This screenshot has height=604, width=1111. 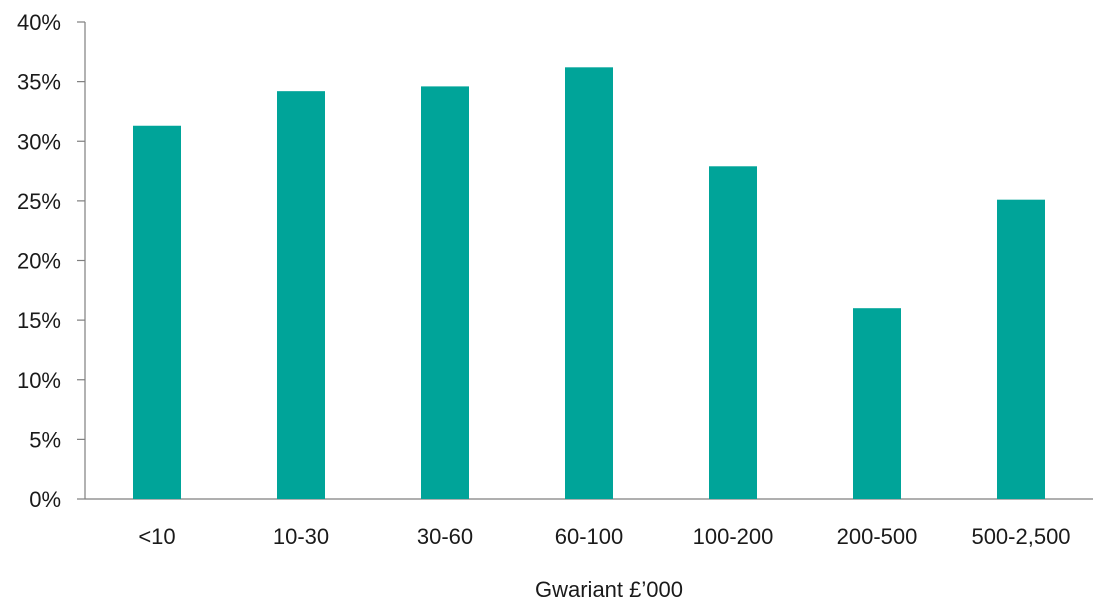 I want to click on x-tick-label: 100-200, so click(x=733, y=536).